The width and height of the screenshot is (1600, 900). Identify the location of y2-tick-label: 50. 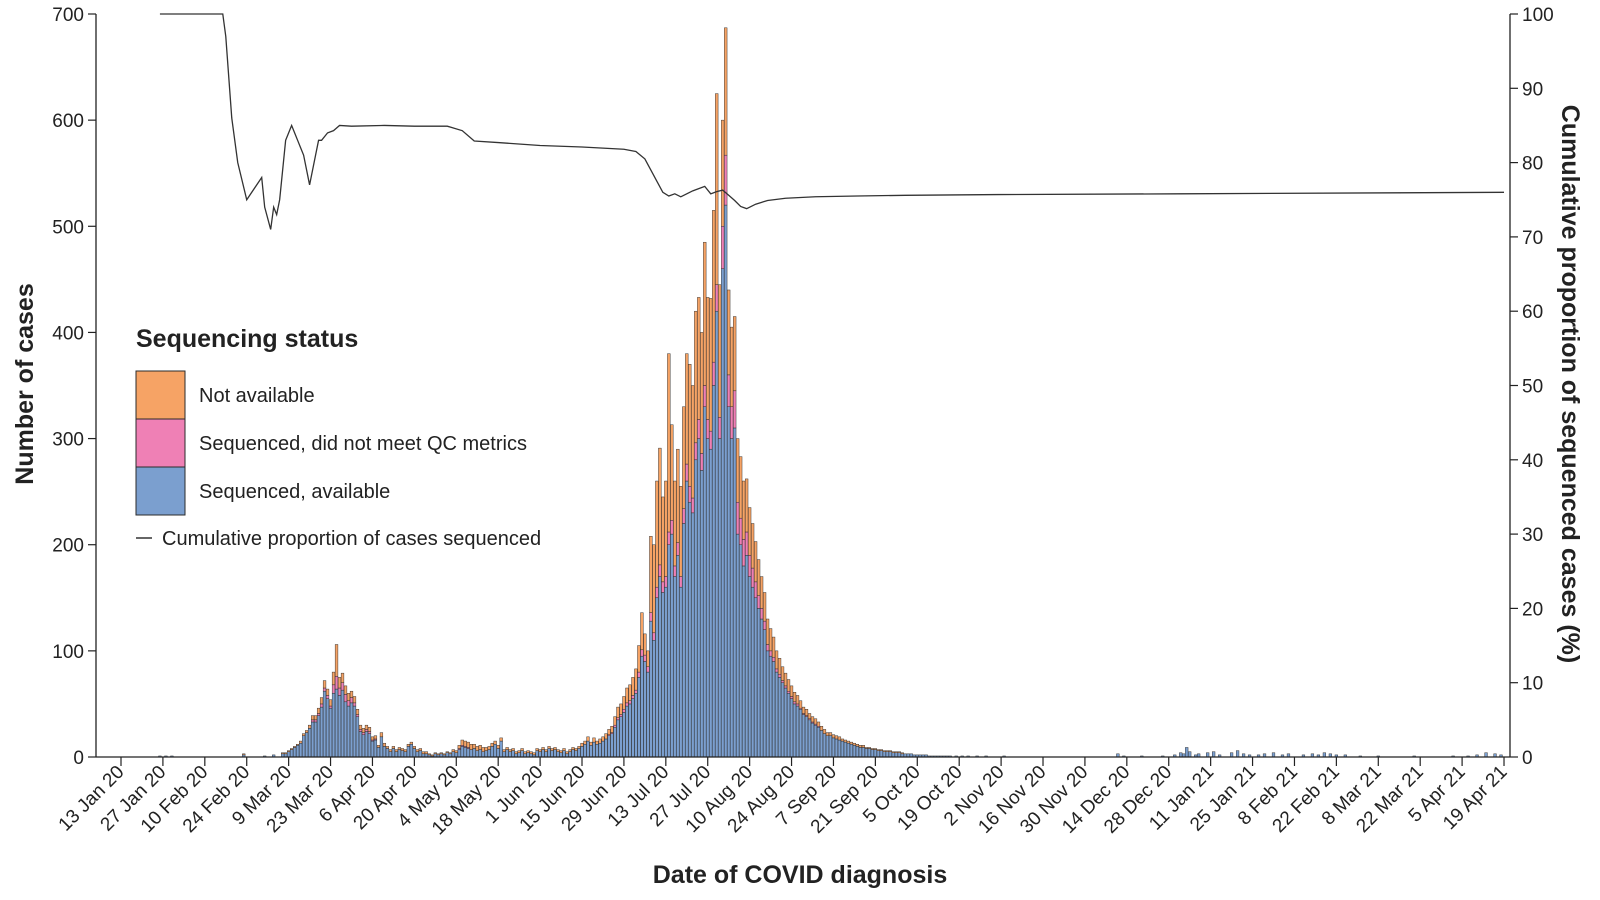
(1532, 387).